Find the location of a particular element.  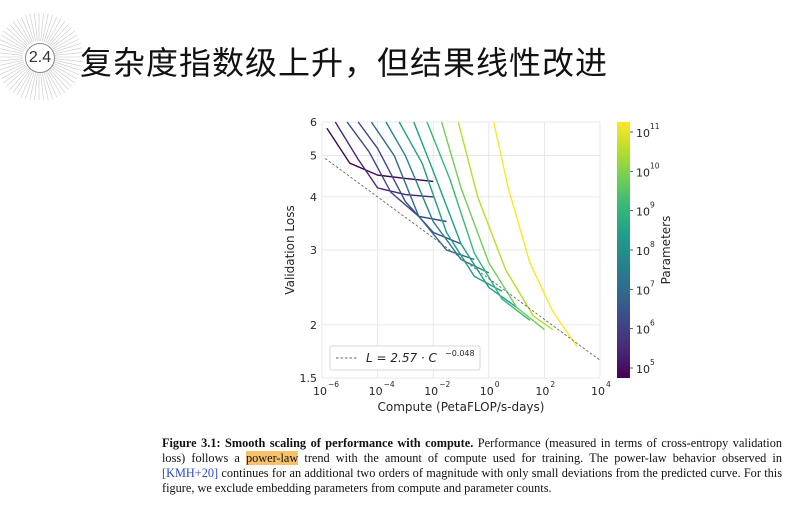

colorbar-tick-exponent: 8 is located at coordinates (652, 244).